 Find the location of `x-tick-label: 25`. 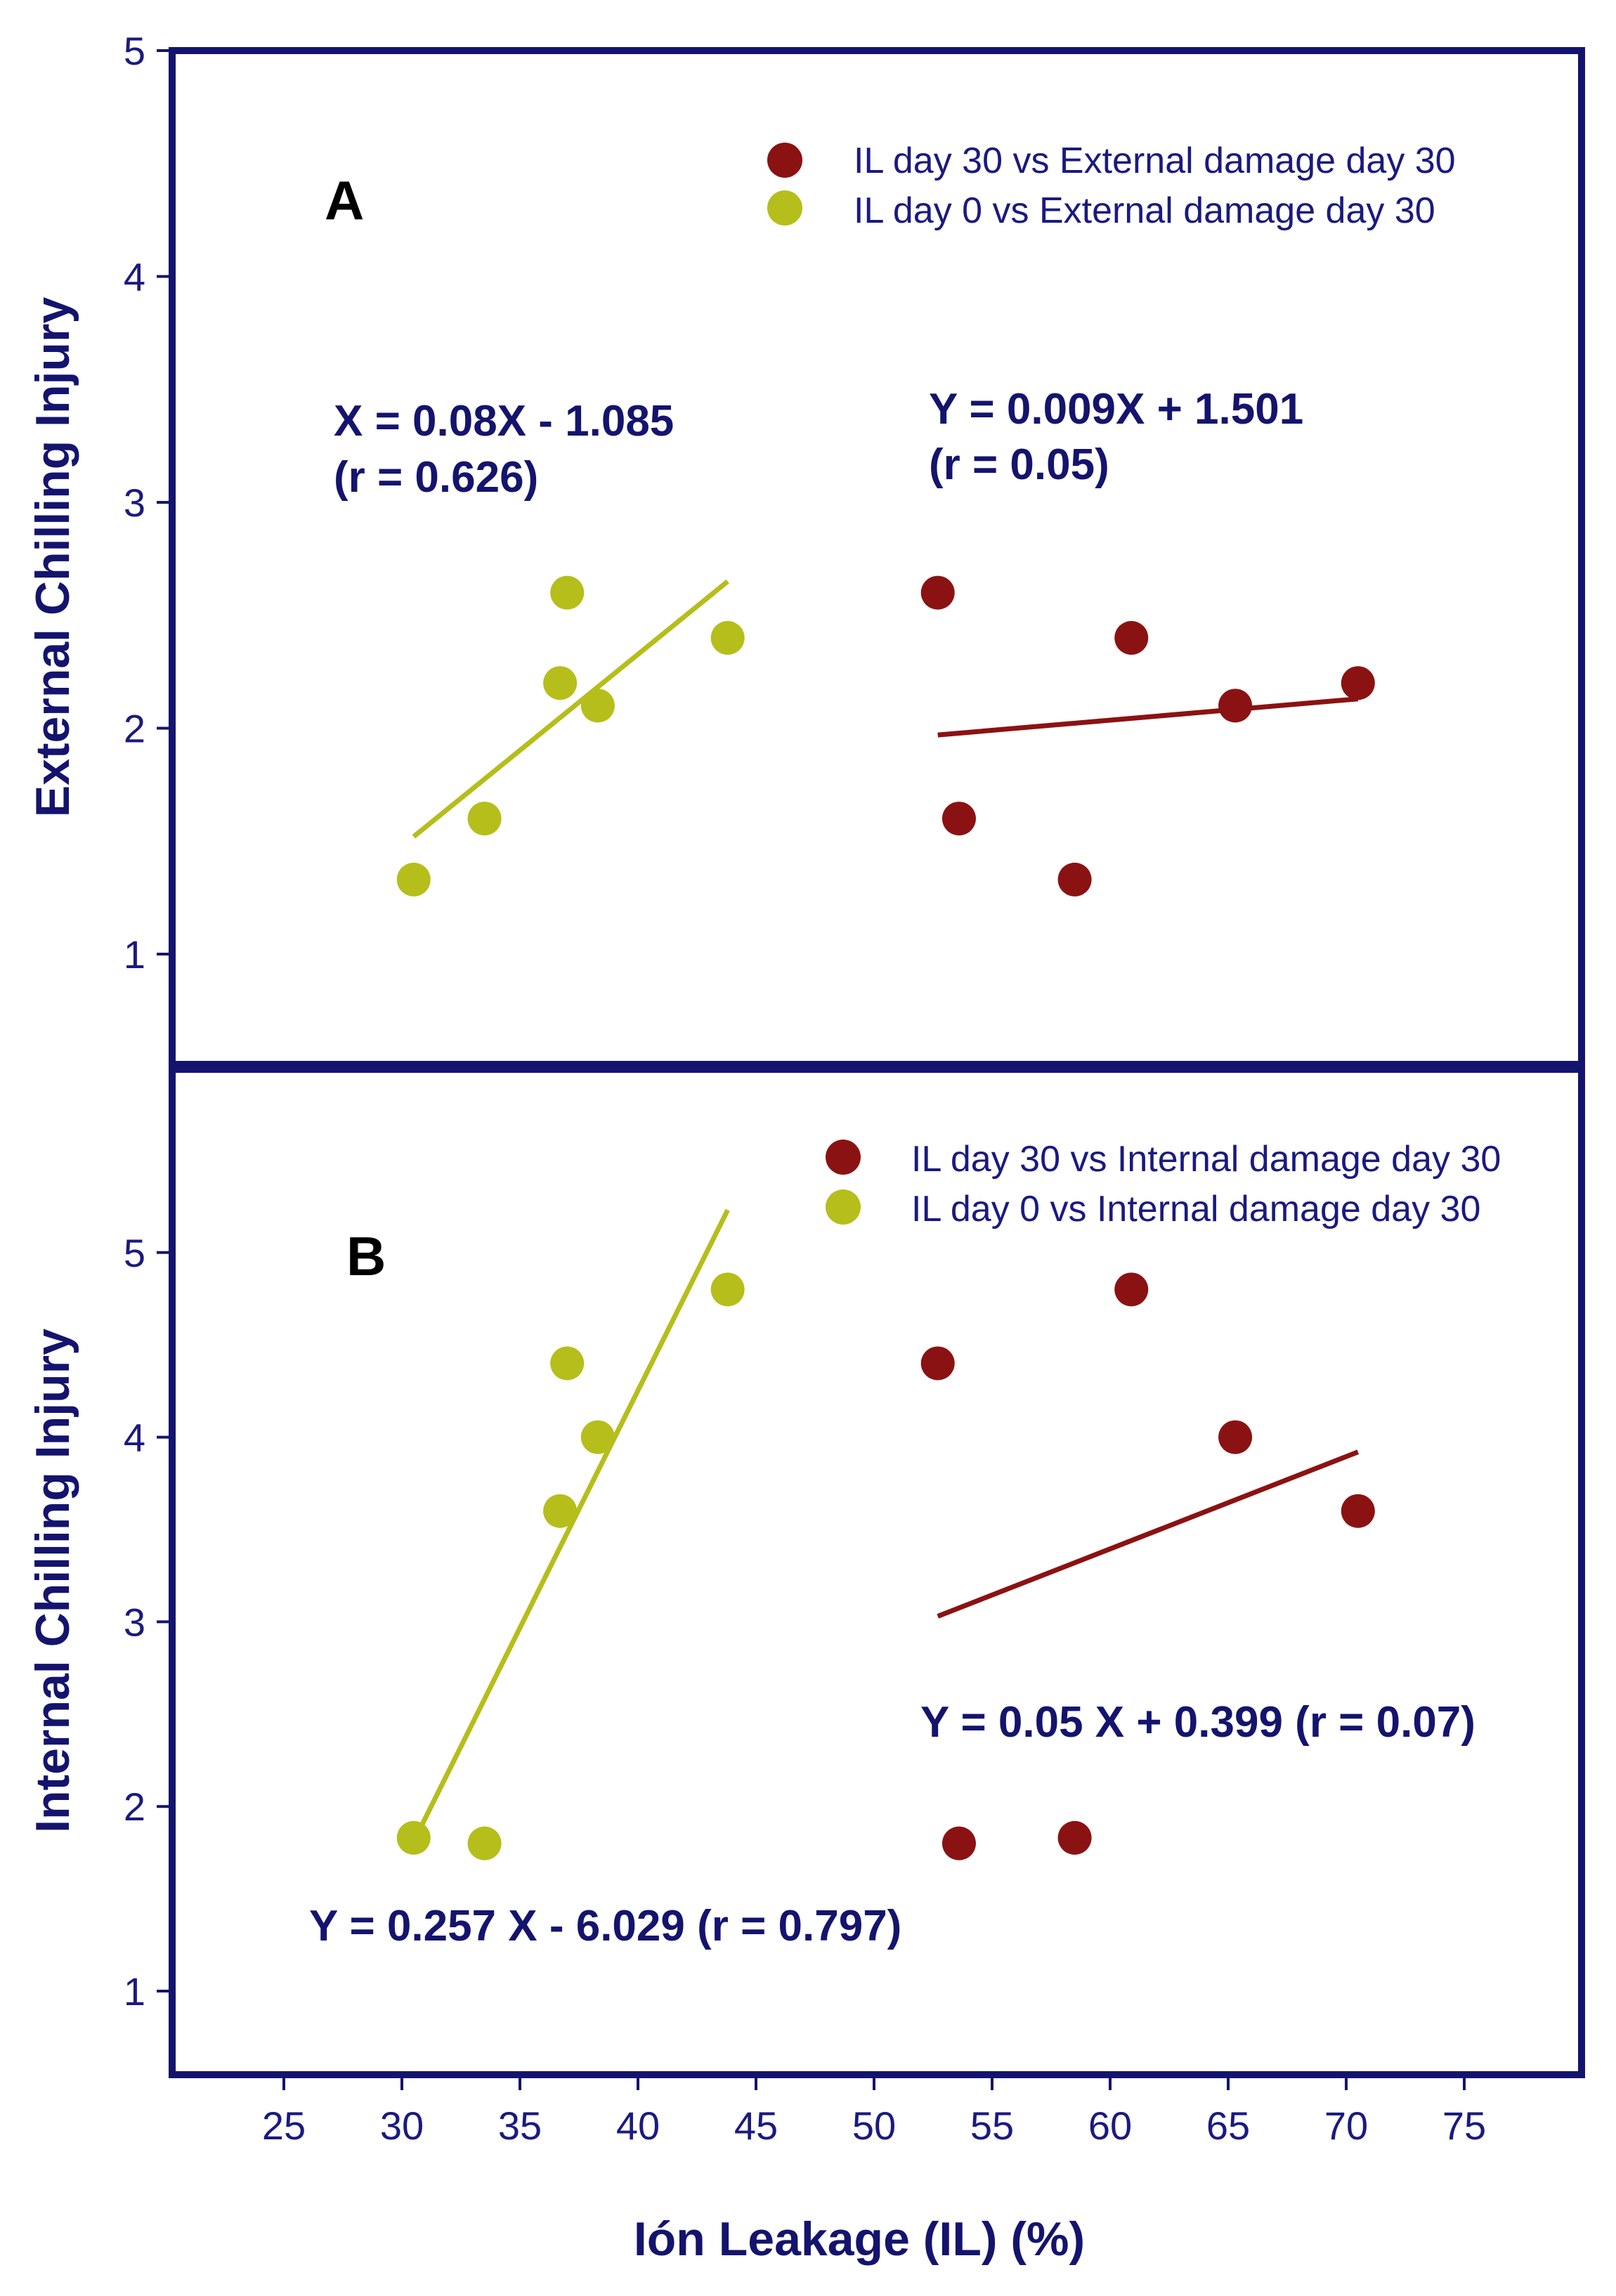

x-tick-label: 25 is located at coordinates (284, 2125).